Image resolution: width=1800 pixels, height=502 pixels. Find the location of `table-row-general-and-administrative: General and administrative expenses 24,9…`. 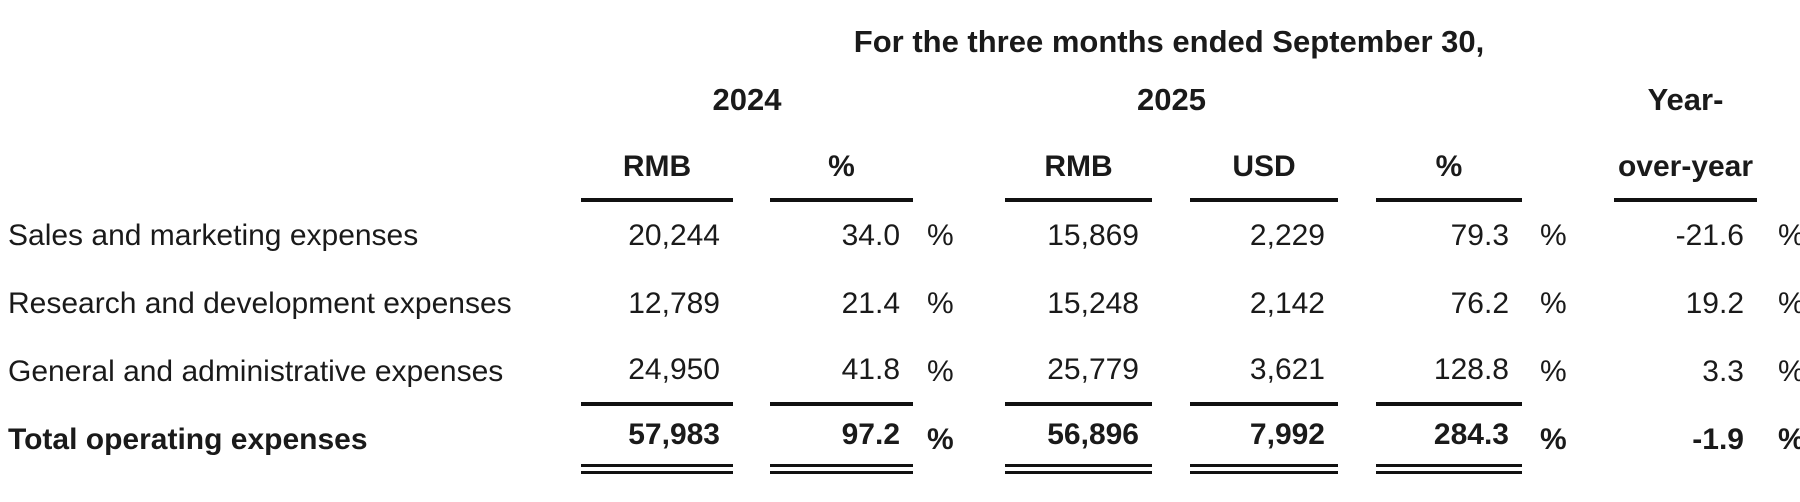

table-row-general-and-administrative: General and administrative expenses 24,9… is located at coordinates (900, 372).